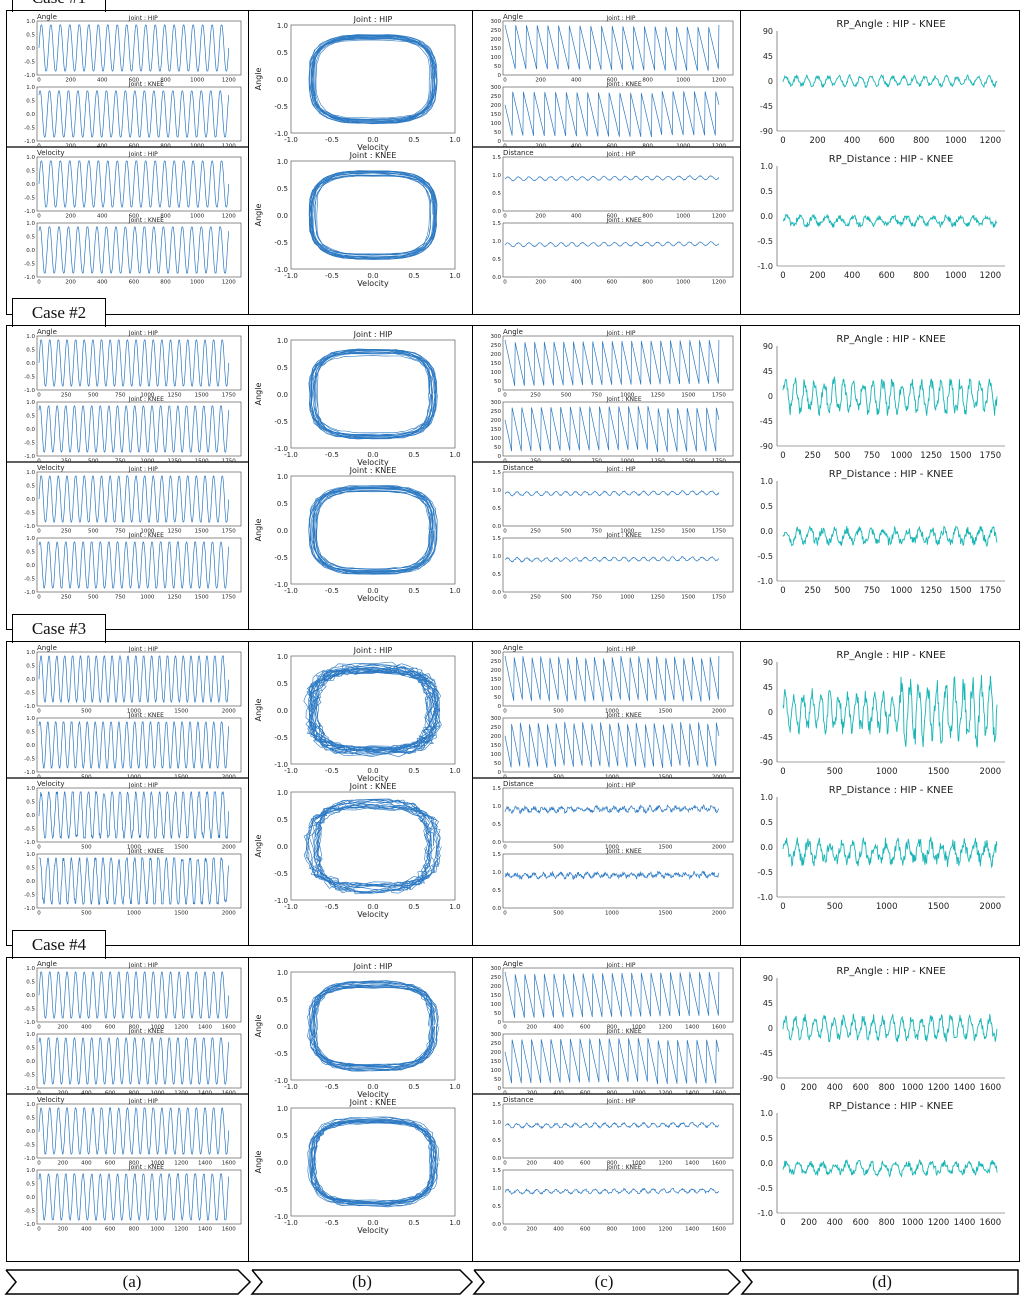 The height and width of the screenshot is (1296, 1020). I want to click on panel-group-title: Angle, so click(513, 964).